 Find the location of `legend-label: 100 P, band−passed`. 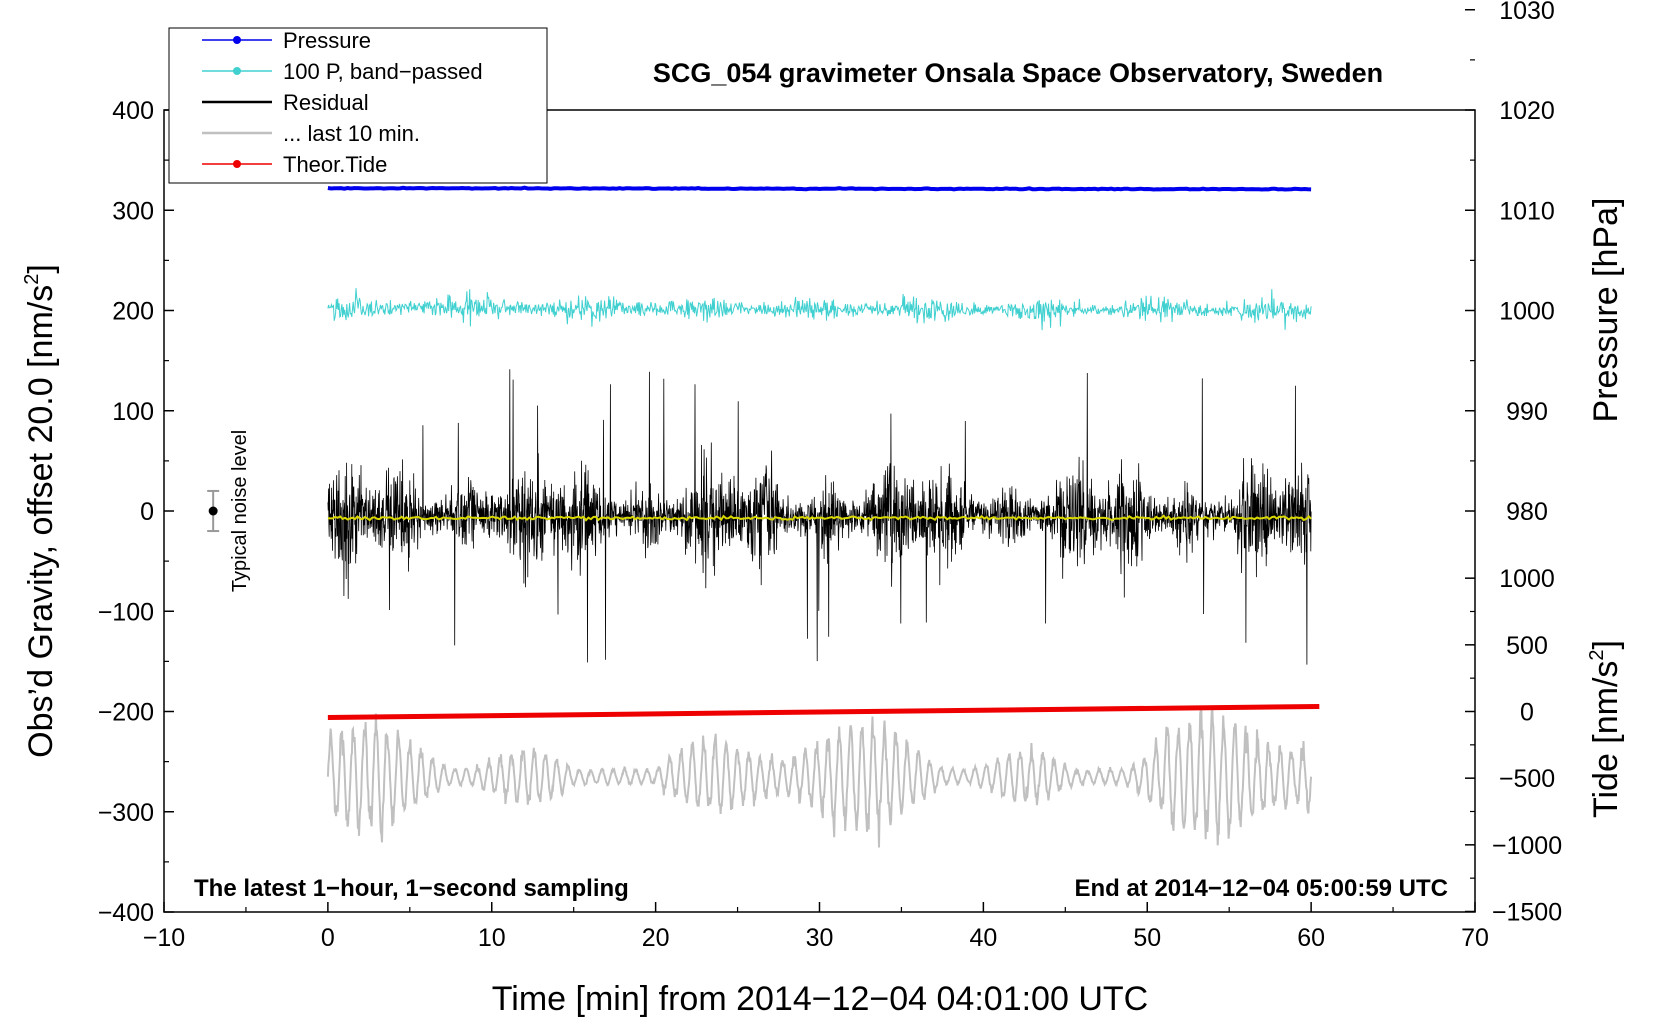

legend-label: 100 P, band−passed is located at coordinates (383, 71).